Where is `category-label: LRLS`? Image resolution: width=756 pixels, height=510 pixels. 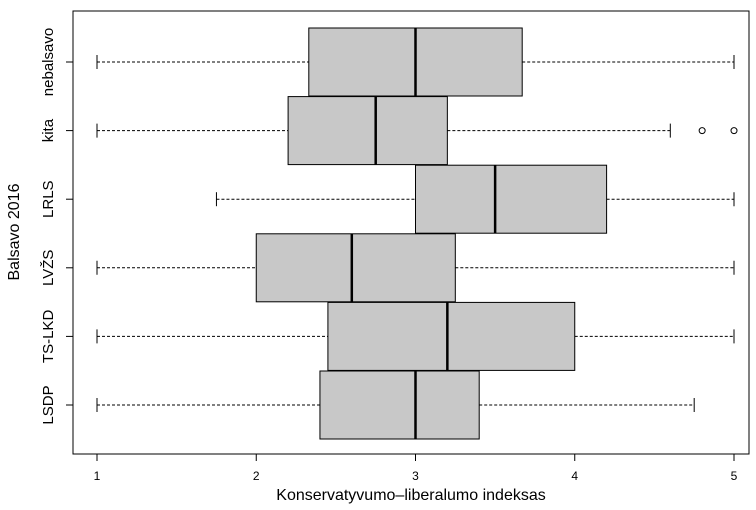
category-label: LRLS is located at coordinates (48, 199).